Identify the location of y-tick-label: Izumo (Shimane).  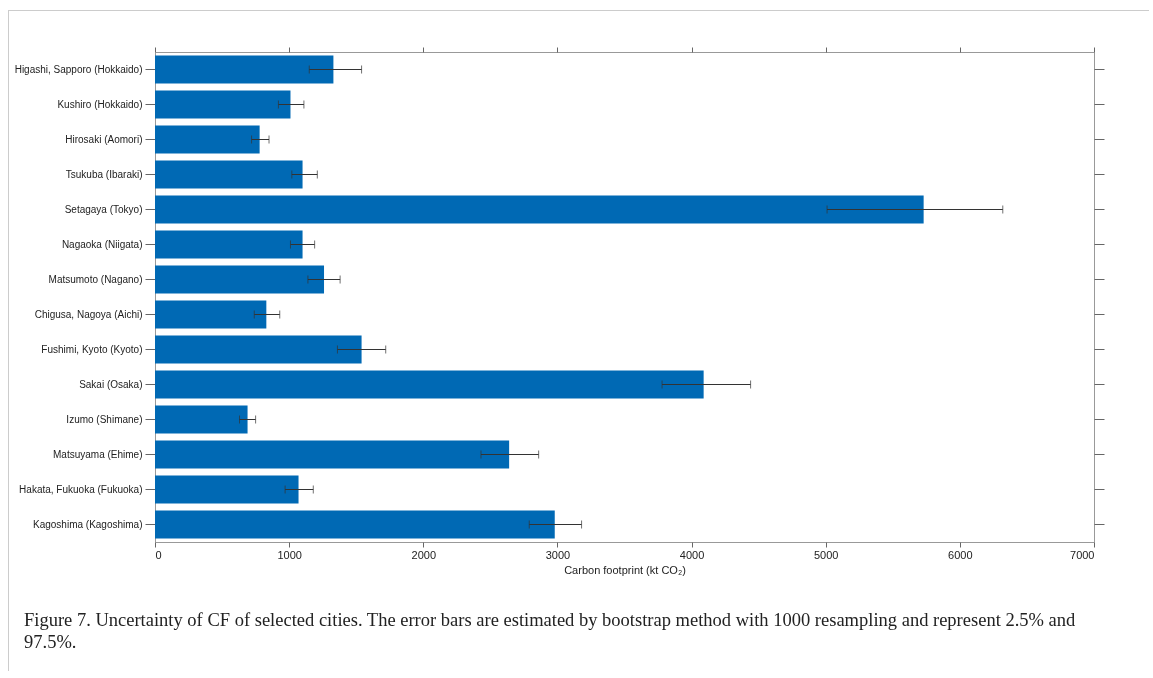
(104, 419).